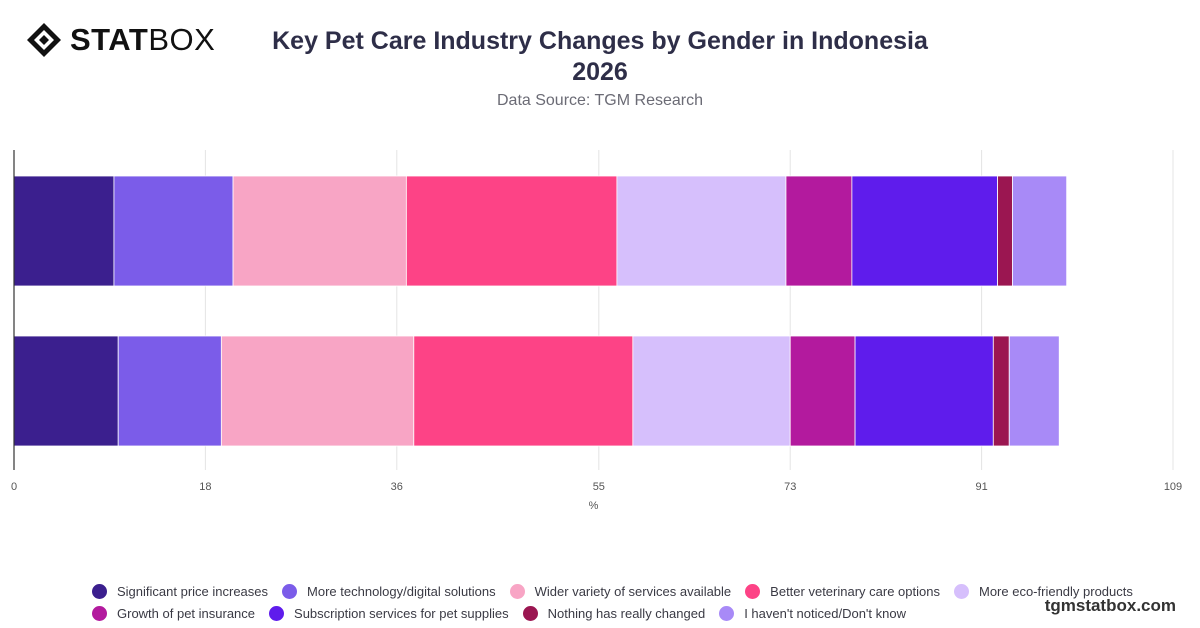 This screenshot has height=628, width=1200. I want to click on legend-label: I haven't noticed/Don't know, so click(825, 613).